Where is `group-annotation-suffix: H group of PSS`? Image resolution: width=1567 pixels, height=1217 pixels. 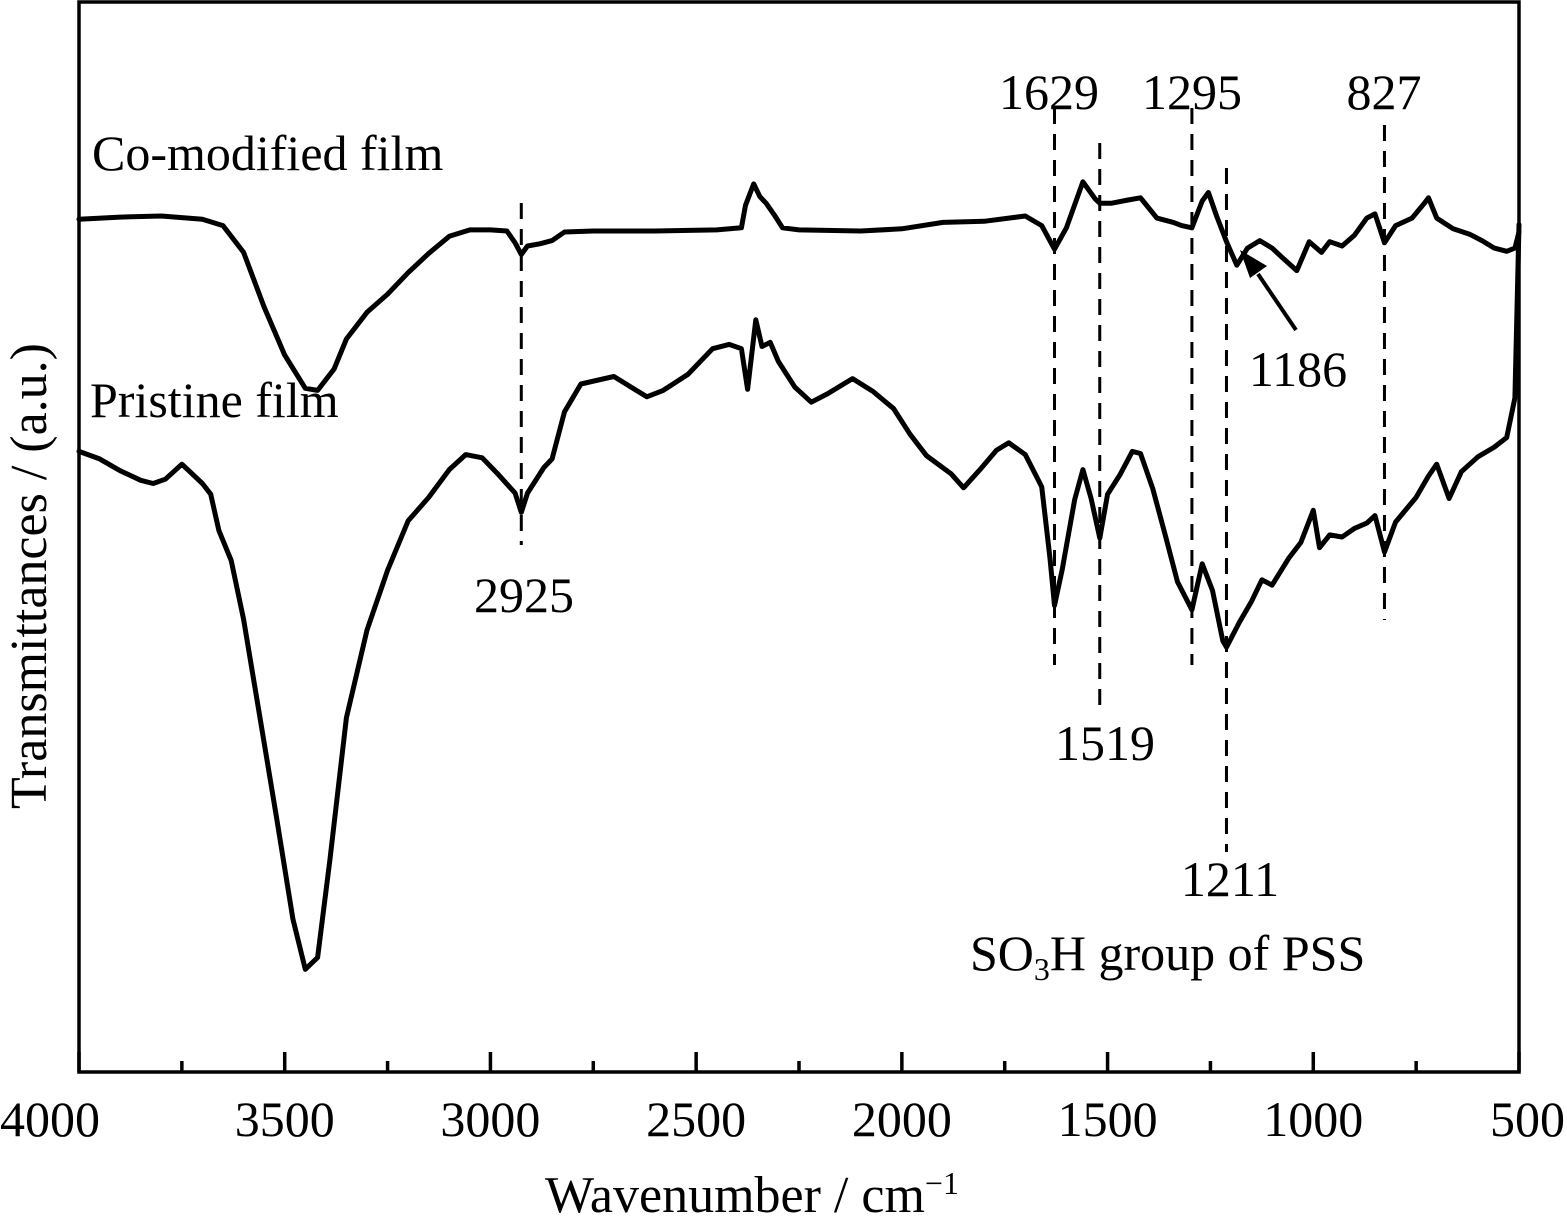 group-annotation-suffix: H group of PSS is located at coordinates (1207, 953).